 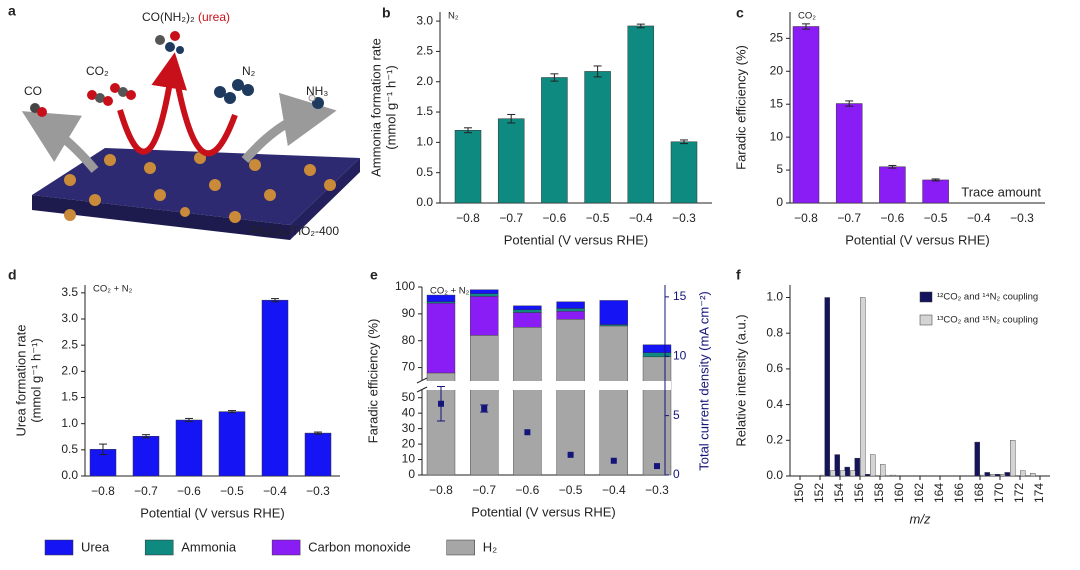 What do you see at coordinates (317, 91) in the screenshot?
I see `side-product-label: NH₃` at bounding box center [317, 91].